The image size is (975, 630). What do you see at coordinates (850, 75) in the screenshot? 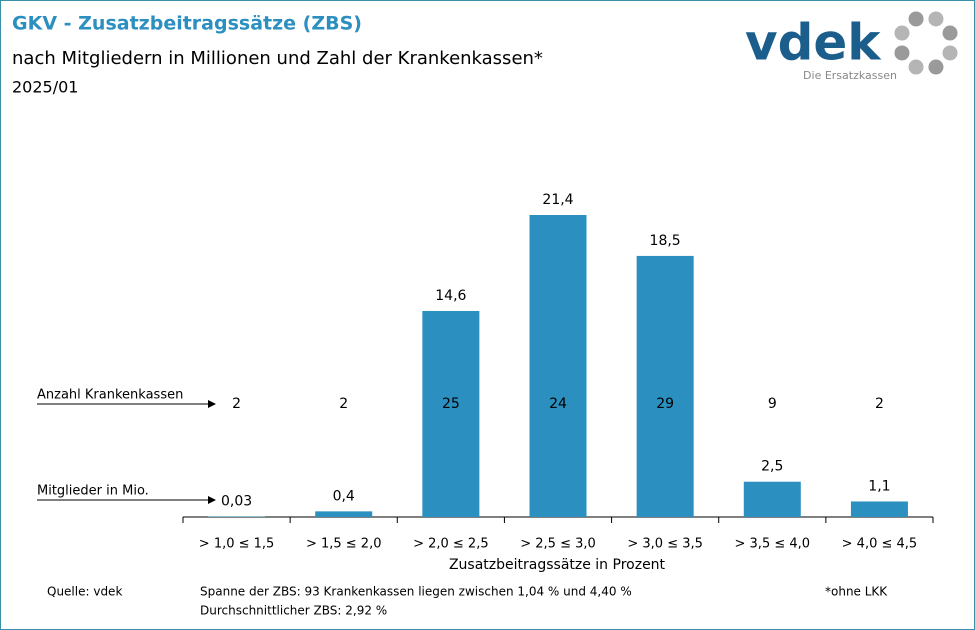
I see `logo-tagline: Die Ersatzkassen` at bounding box center [850, 75].